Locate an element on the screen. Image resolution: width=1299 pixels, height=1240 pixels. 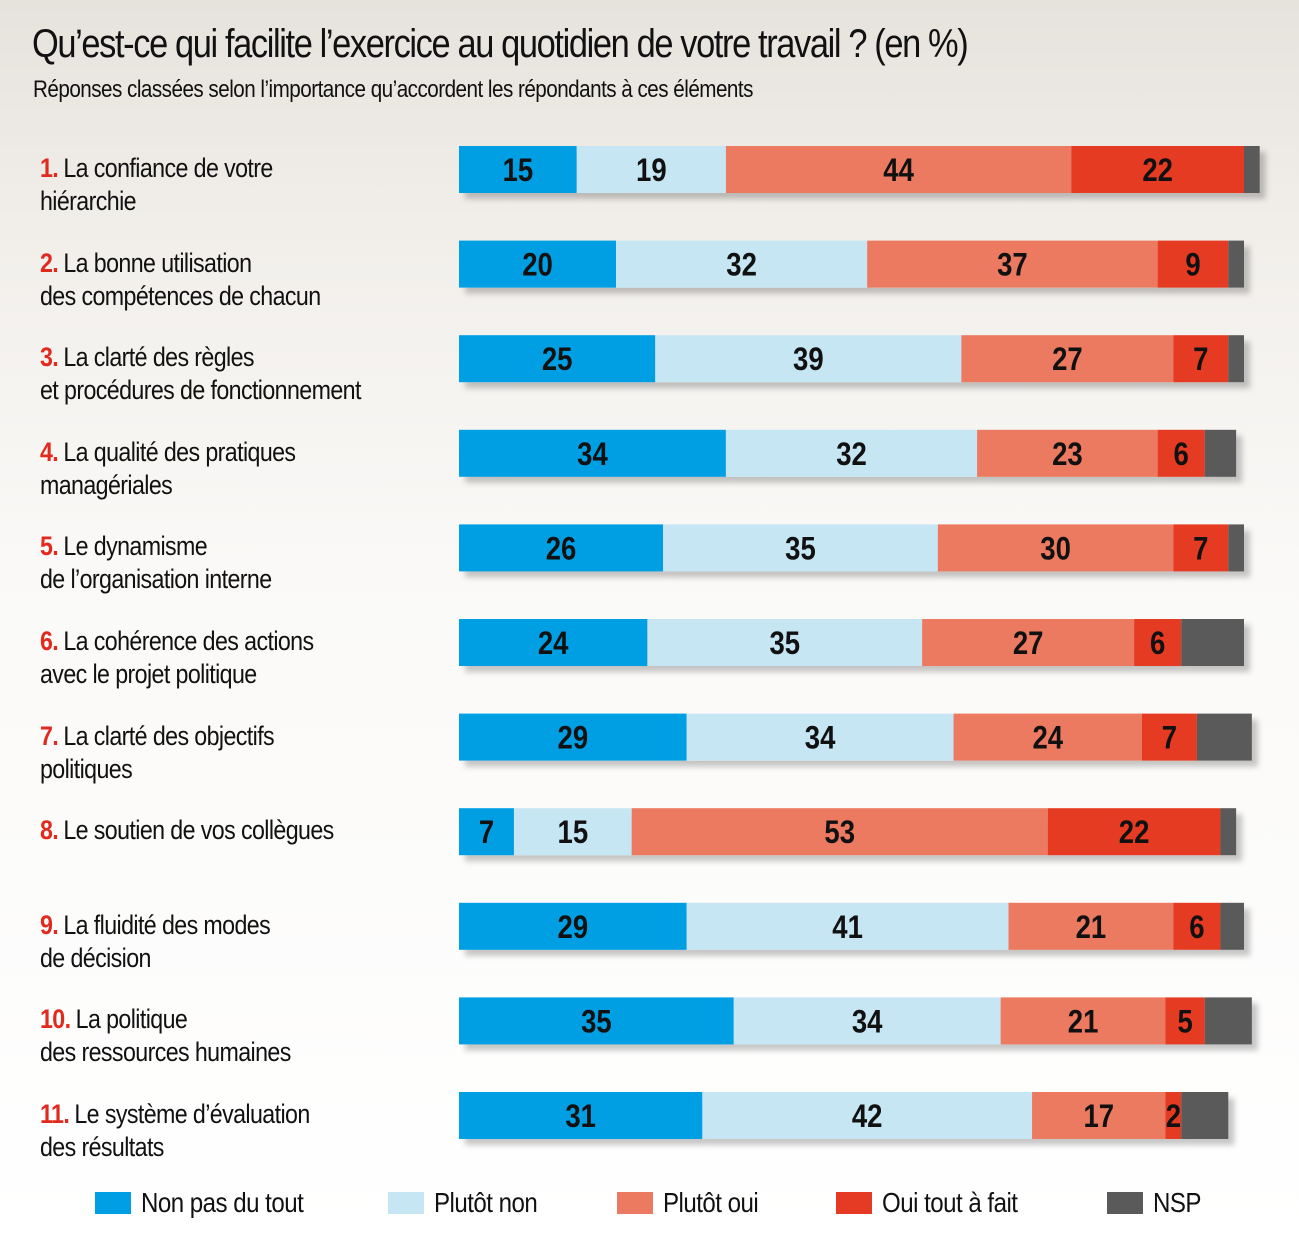
data-label: 29 is located at coordinates (573, 738).